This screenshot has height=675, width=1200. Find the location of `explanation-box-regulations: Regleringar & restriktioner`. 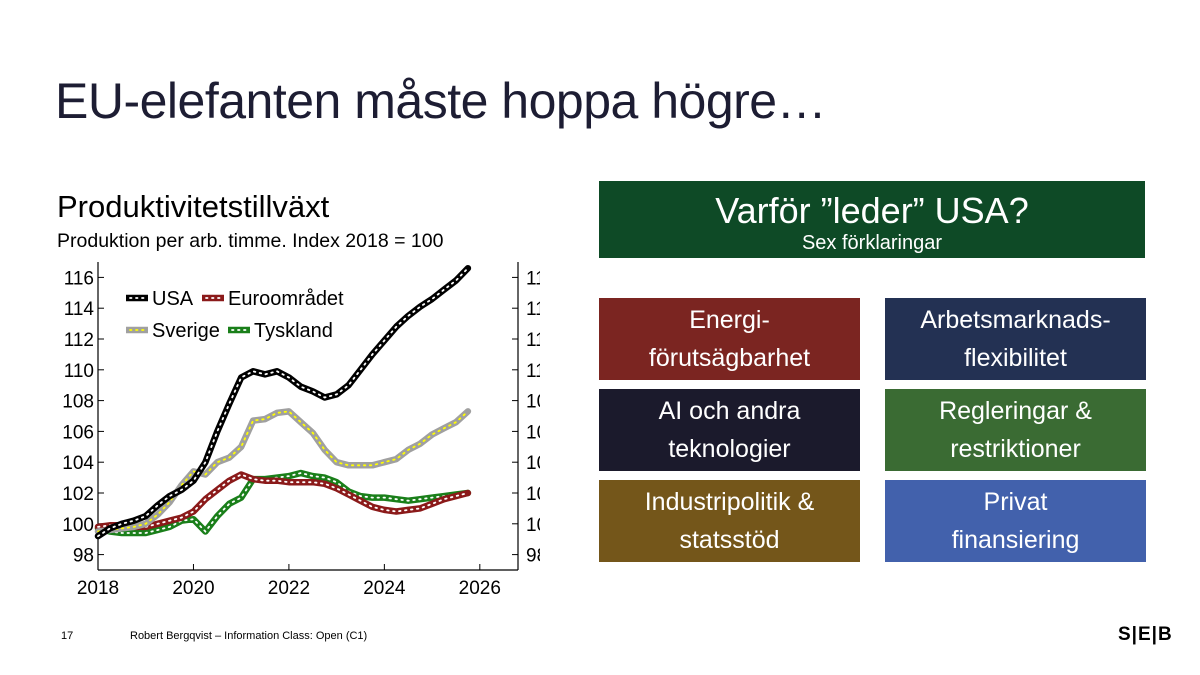

explanation-box-regulations: Regleringar & restriktioner is located at coordinates (1015, 430).